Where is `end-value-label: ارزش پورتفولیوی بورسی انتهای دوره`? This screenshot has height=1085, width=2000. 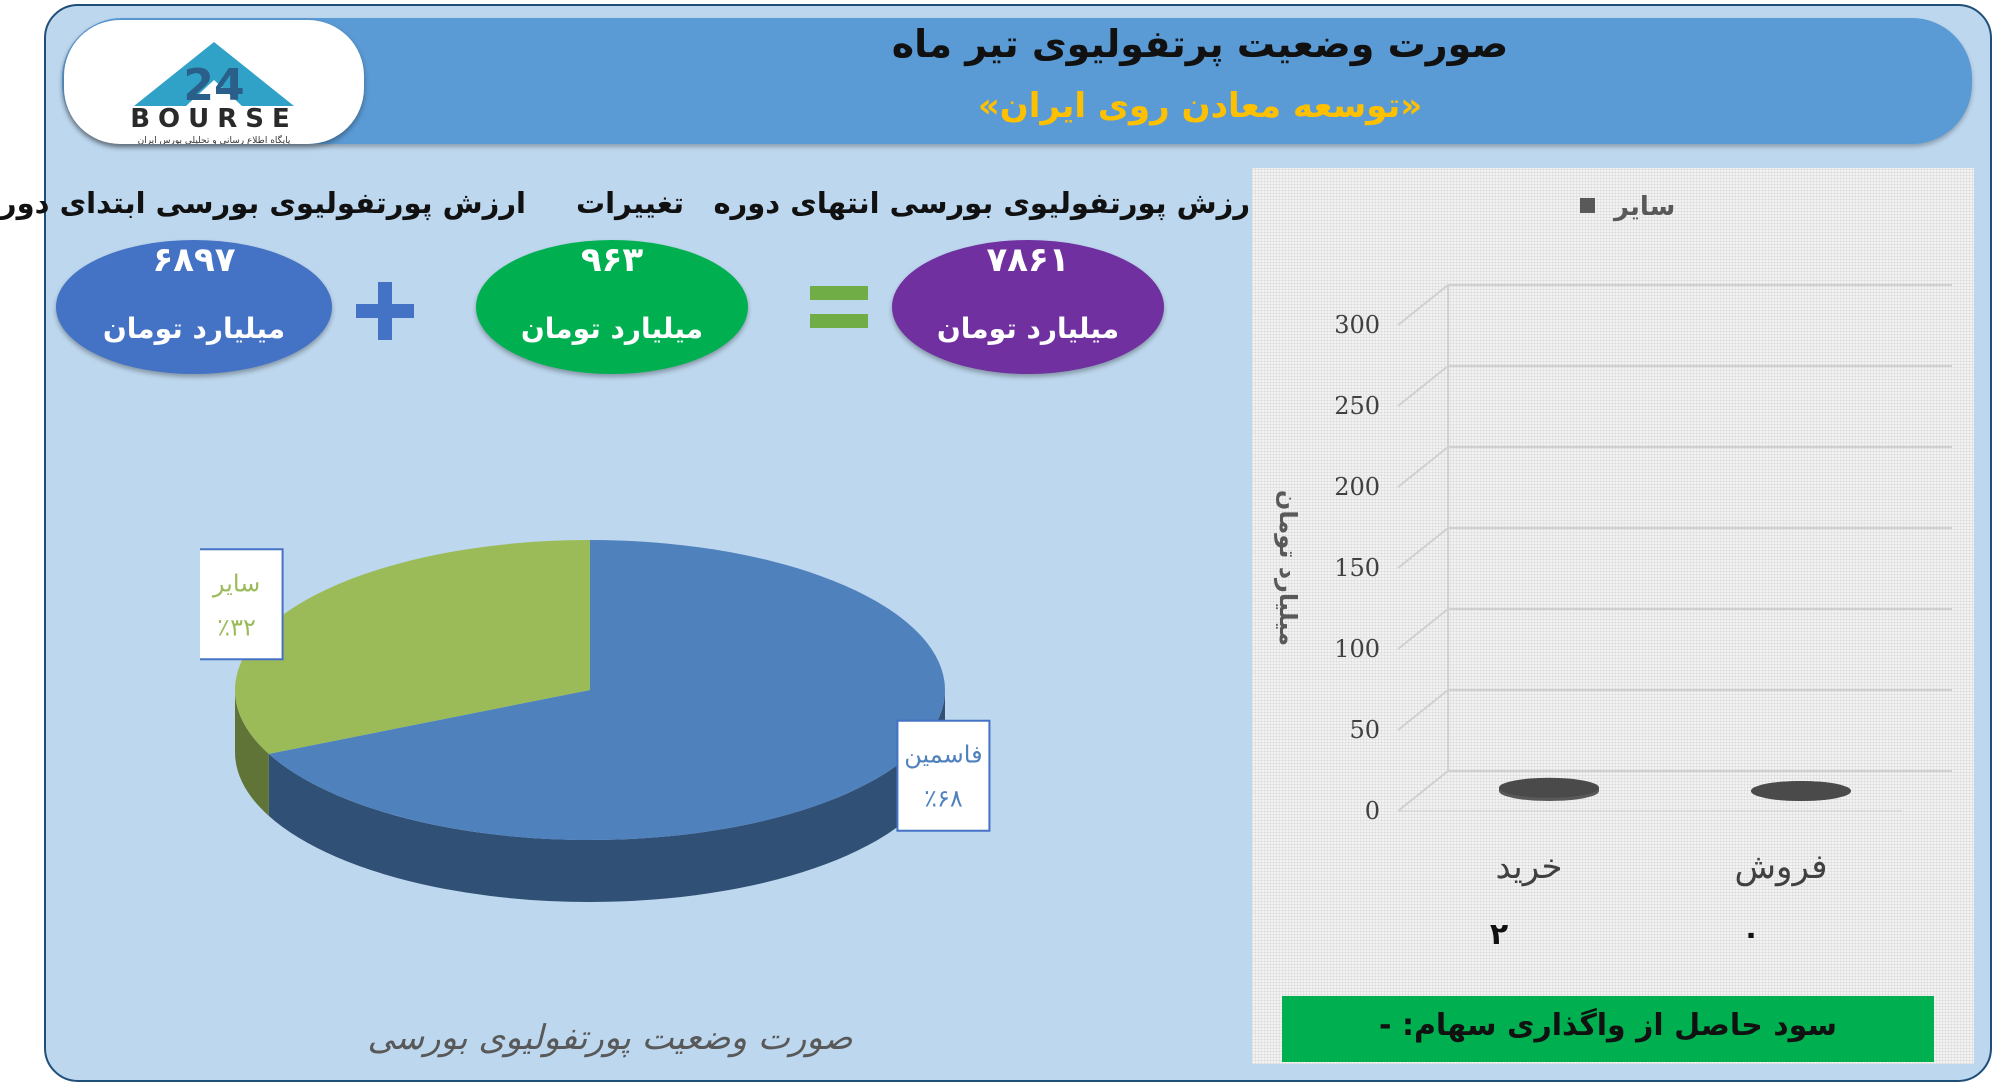
end-value-label: ارزش پورتفولیوی بورسی انتهای دوره is located at coordinates (986, 203).